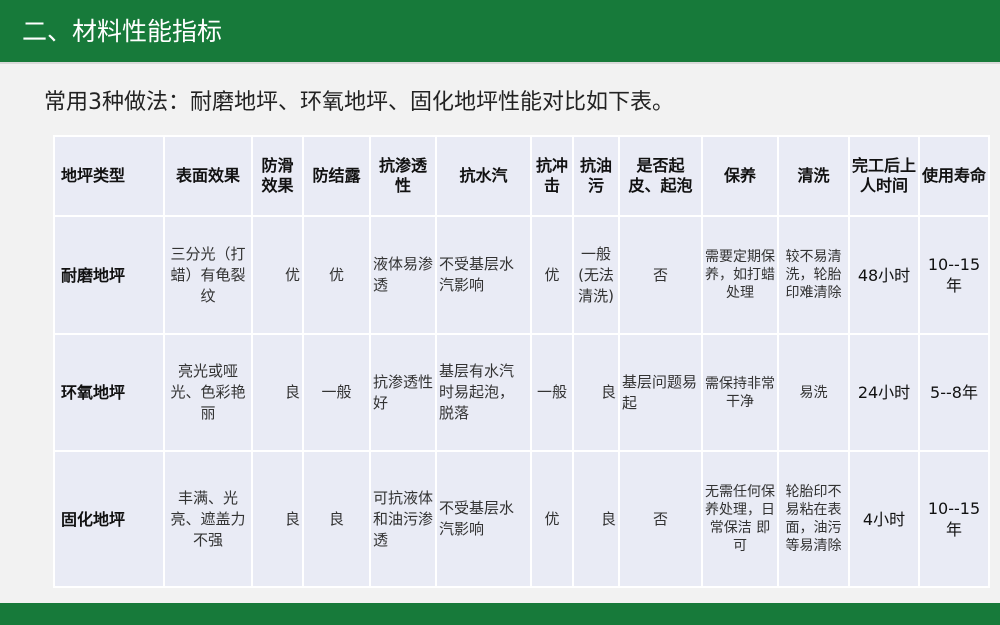  What do you see at coordinates (403, 519) in the screenshot?
I see `table-cell: 可抗液体和油污渗透` at bounding box center [403, 519].